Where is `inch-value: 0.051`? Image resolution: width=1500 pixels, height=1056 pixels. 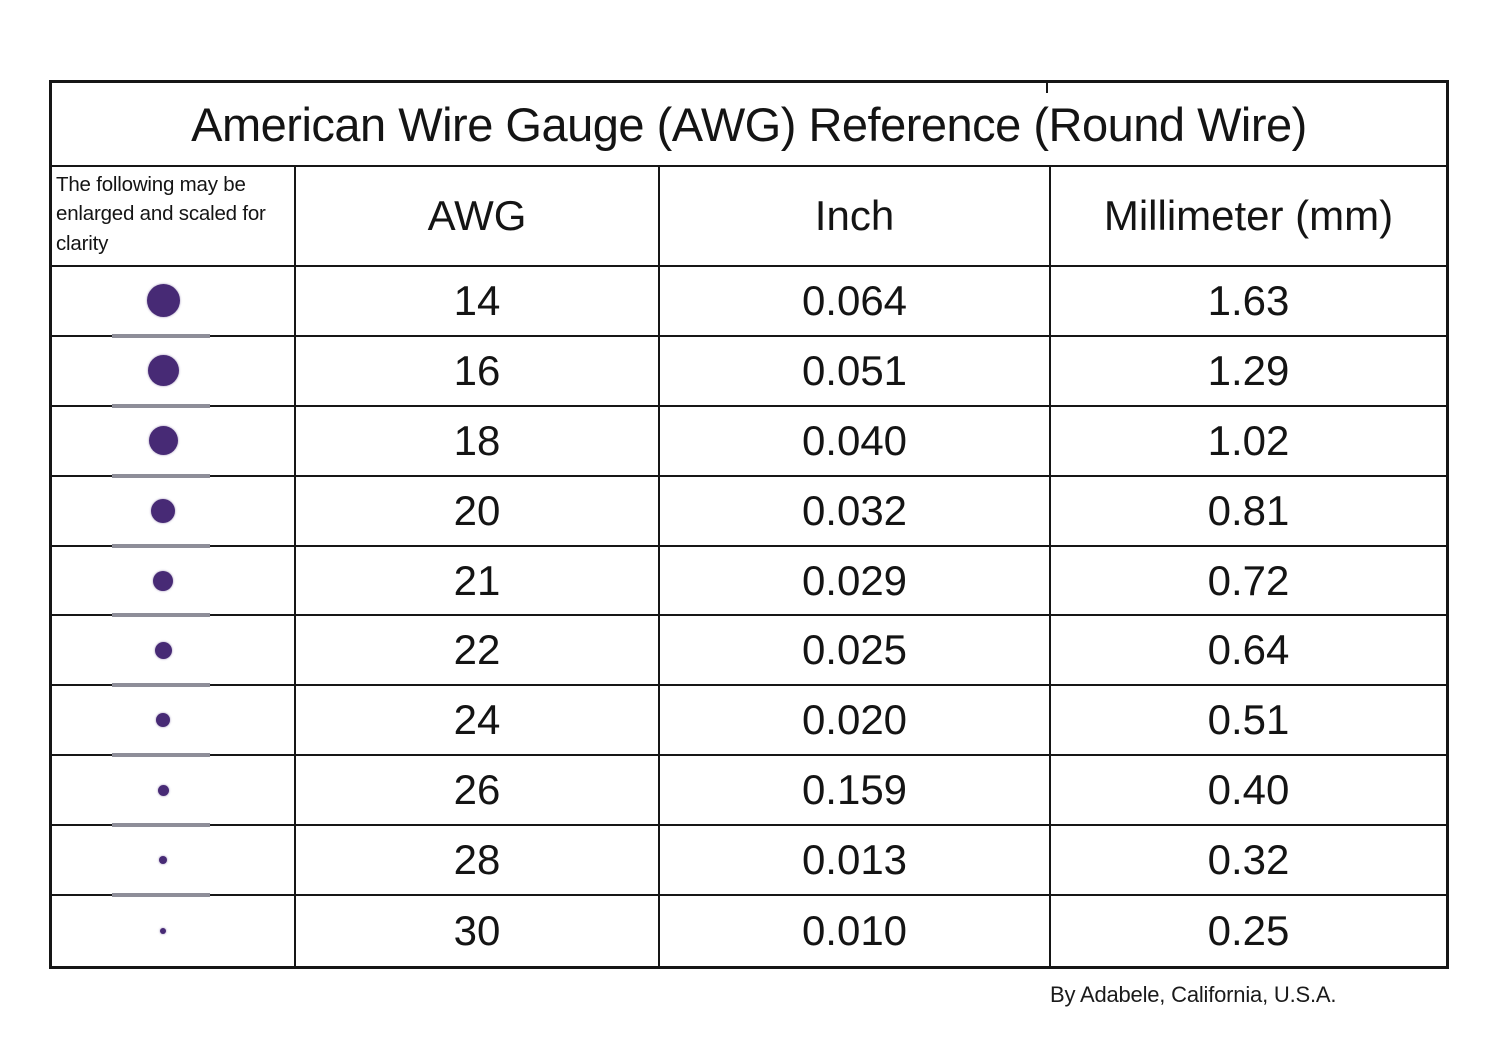
inch-value: 0.051 is located at coordinates (855, 371).